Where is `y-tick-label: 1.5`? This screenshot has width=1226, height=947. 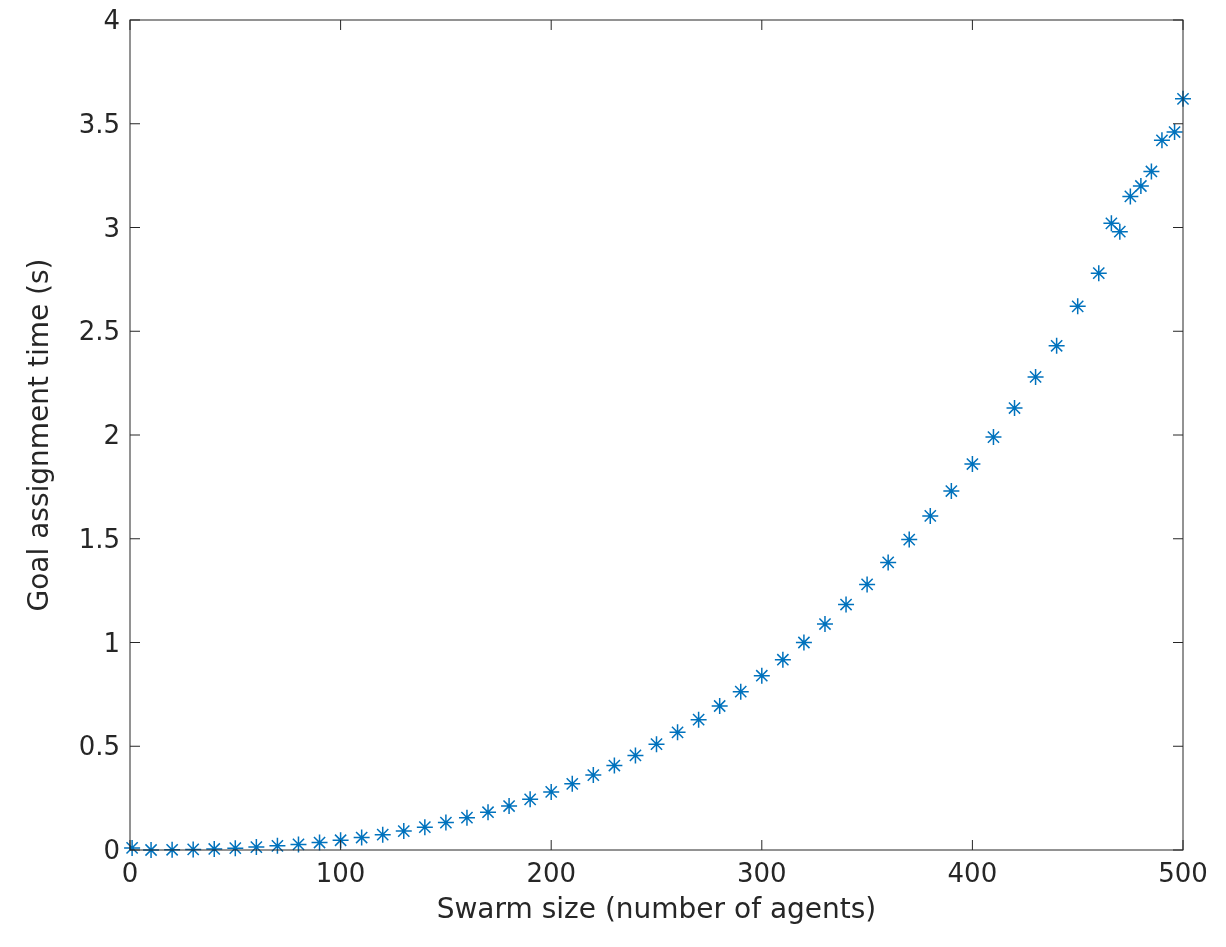
y-tick-label: 1.5 is located at coordinates (99, 538).